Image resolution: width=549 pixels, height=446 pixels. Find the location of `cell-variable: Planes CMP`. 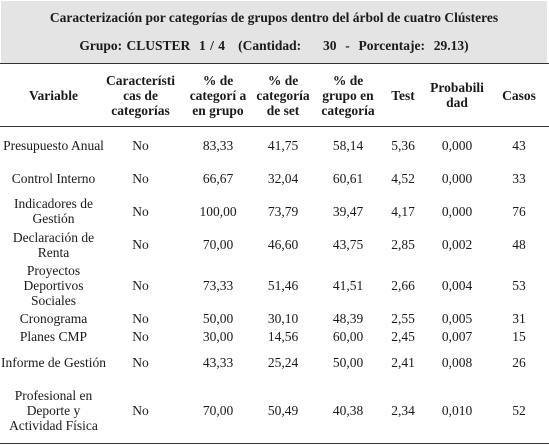

cell-variable: Planes CMP is located at coordinates (53, 336).